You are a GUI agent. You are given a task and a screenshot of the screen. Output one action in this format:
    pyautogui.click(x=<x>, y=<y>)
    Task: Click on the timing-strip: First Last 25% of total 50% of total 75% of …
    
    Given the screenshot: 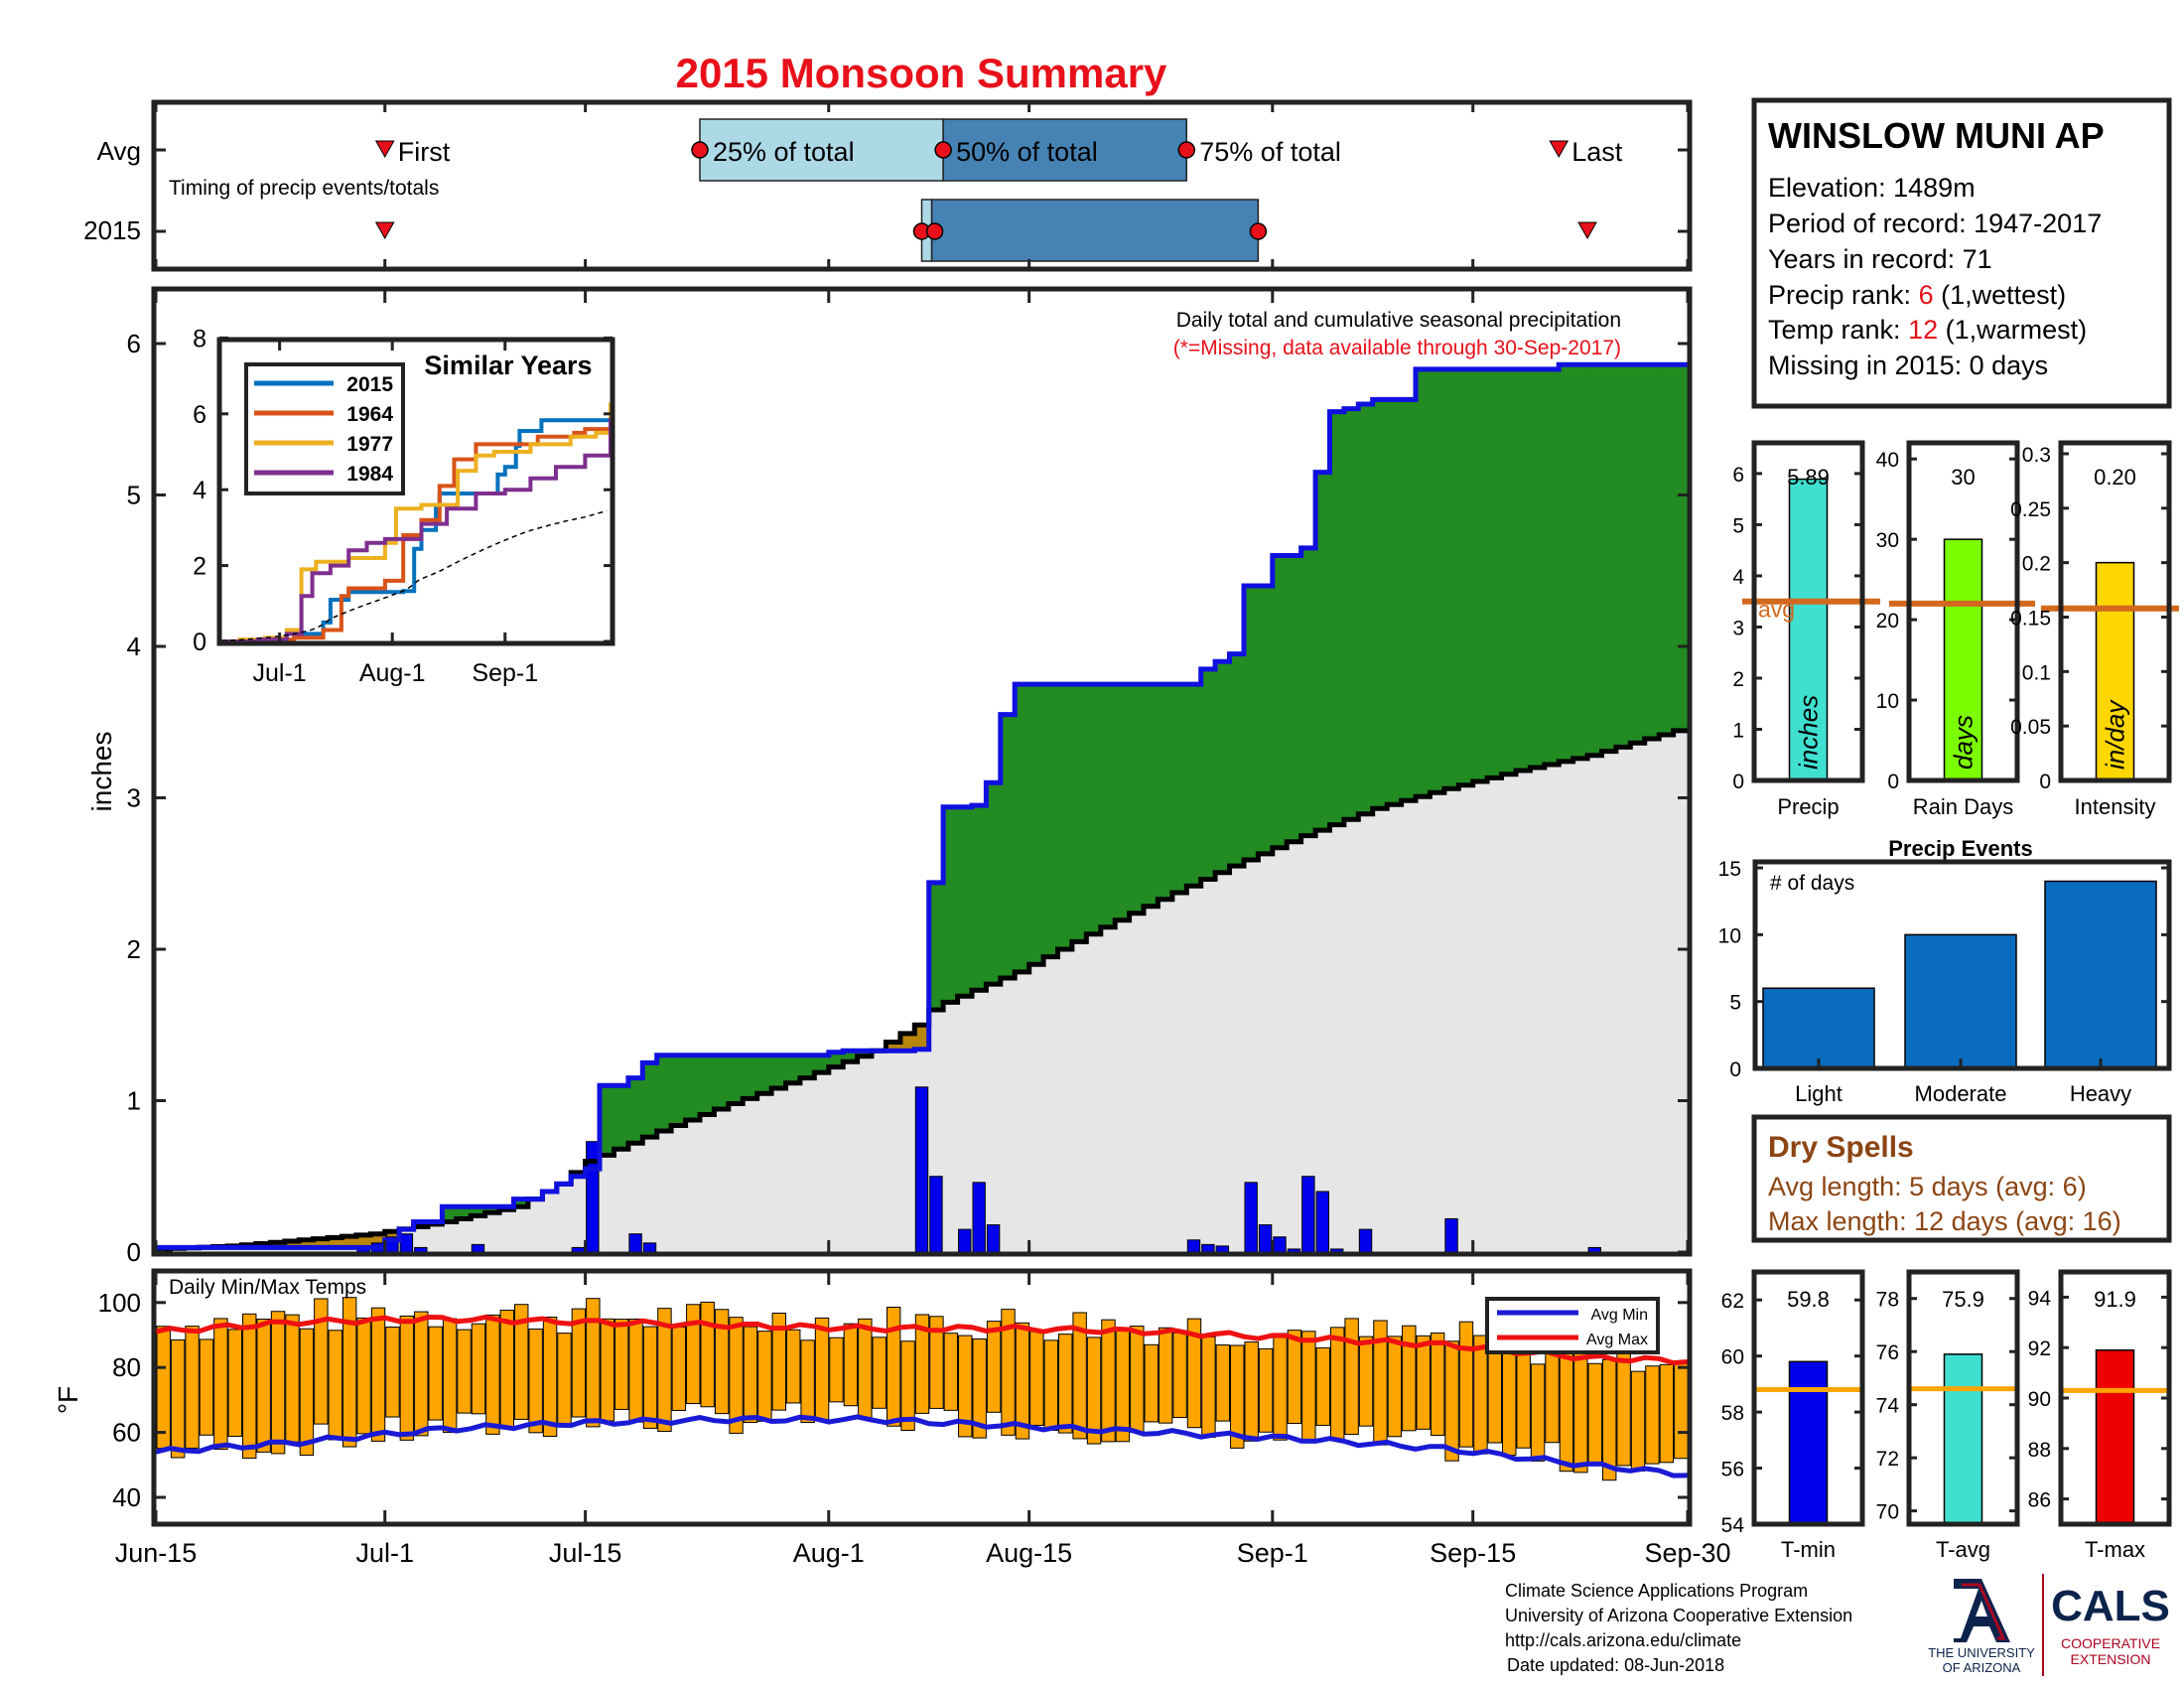 What is the action you would take?
    pyautogui.click(x=888, y=185)
    